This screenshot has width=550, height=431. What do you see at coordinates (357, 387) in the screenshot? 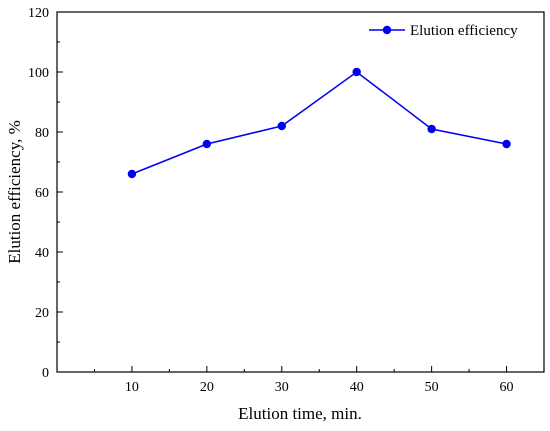
I see `x-tick-label: 40` at bounding box center [357, 387].